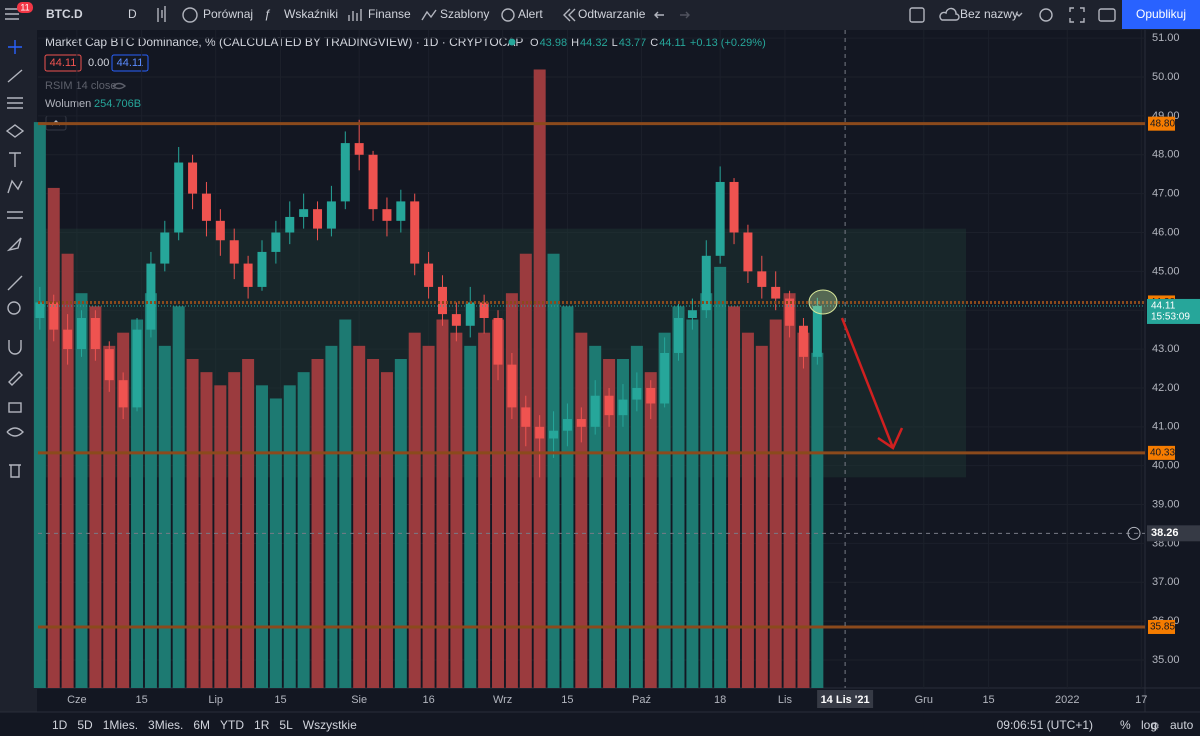 The height and width of the screenshot is (736, 1200). What do you see at coordinates (389, 14) in the screenshot?
I see `financials: Finanse` at bounding box center [389, 14].